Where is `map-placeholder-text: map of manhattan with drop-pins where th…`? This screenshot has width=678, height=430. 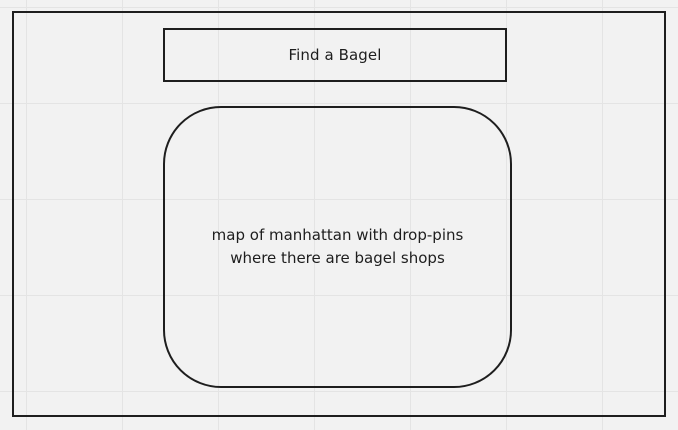 map-placeholder-text: map of manhattan with drop-pins where th… is located at coordinates (338, 247).